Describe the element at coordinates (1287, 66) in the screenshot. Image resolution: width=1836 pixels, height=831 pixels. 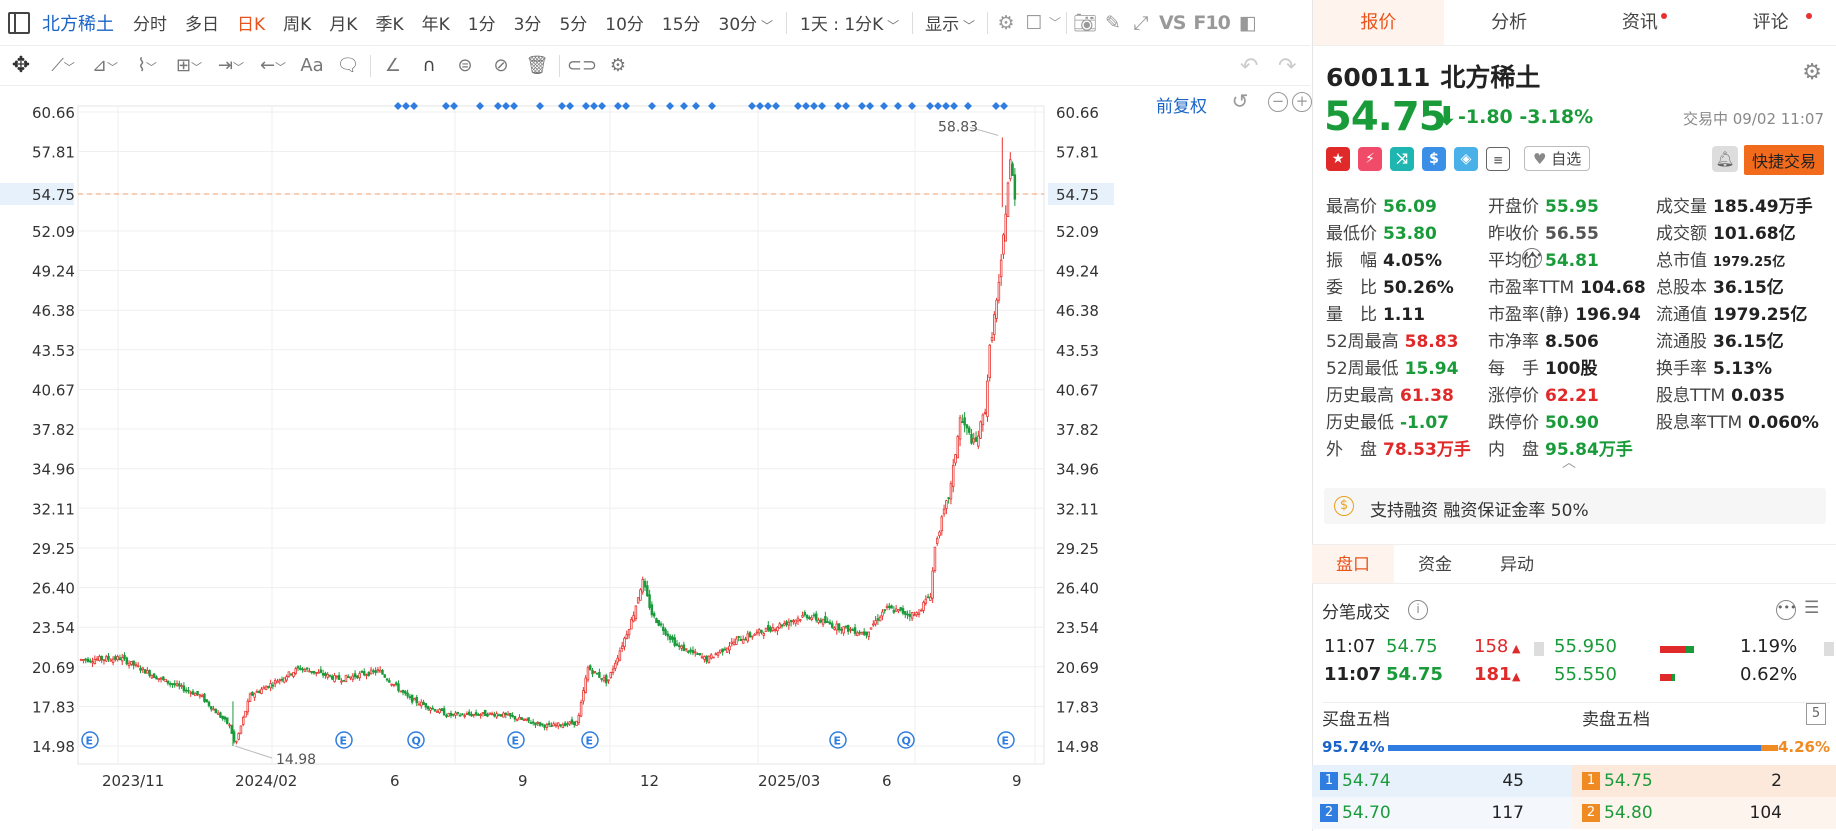
I see `redo-icon: ↷` at that location.